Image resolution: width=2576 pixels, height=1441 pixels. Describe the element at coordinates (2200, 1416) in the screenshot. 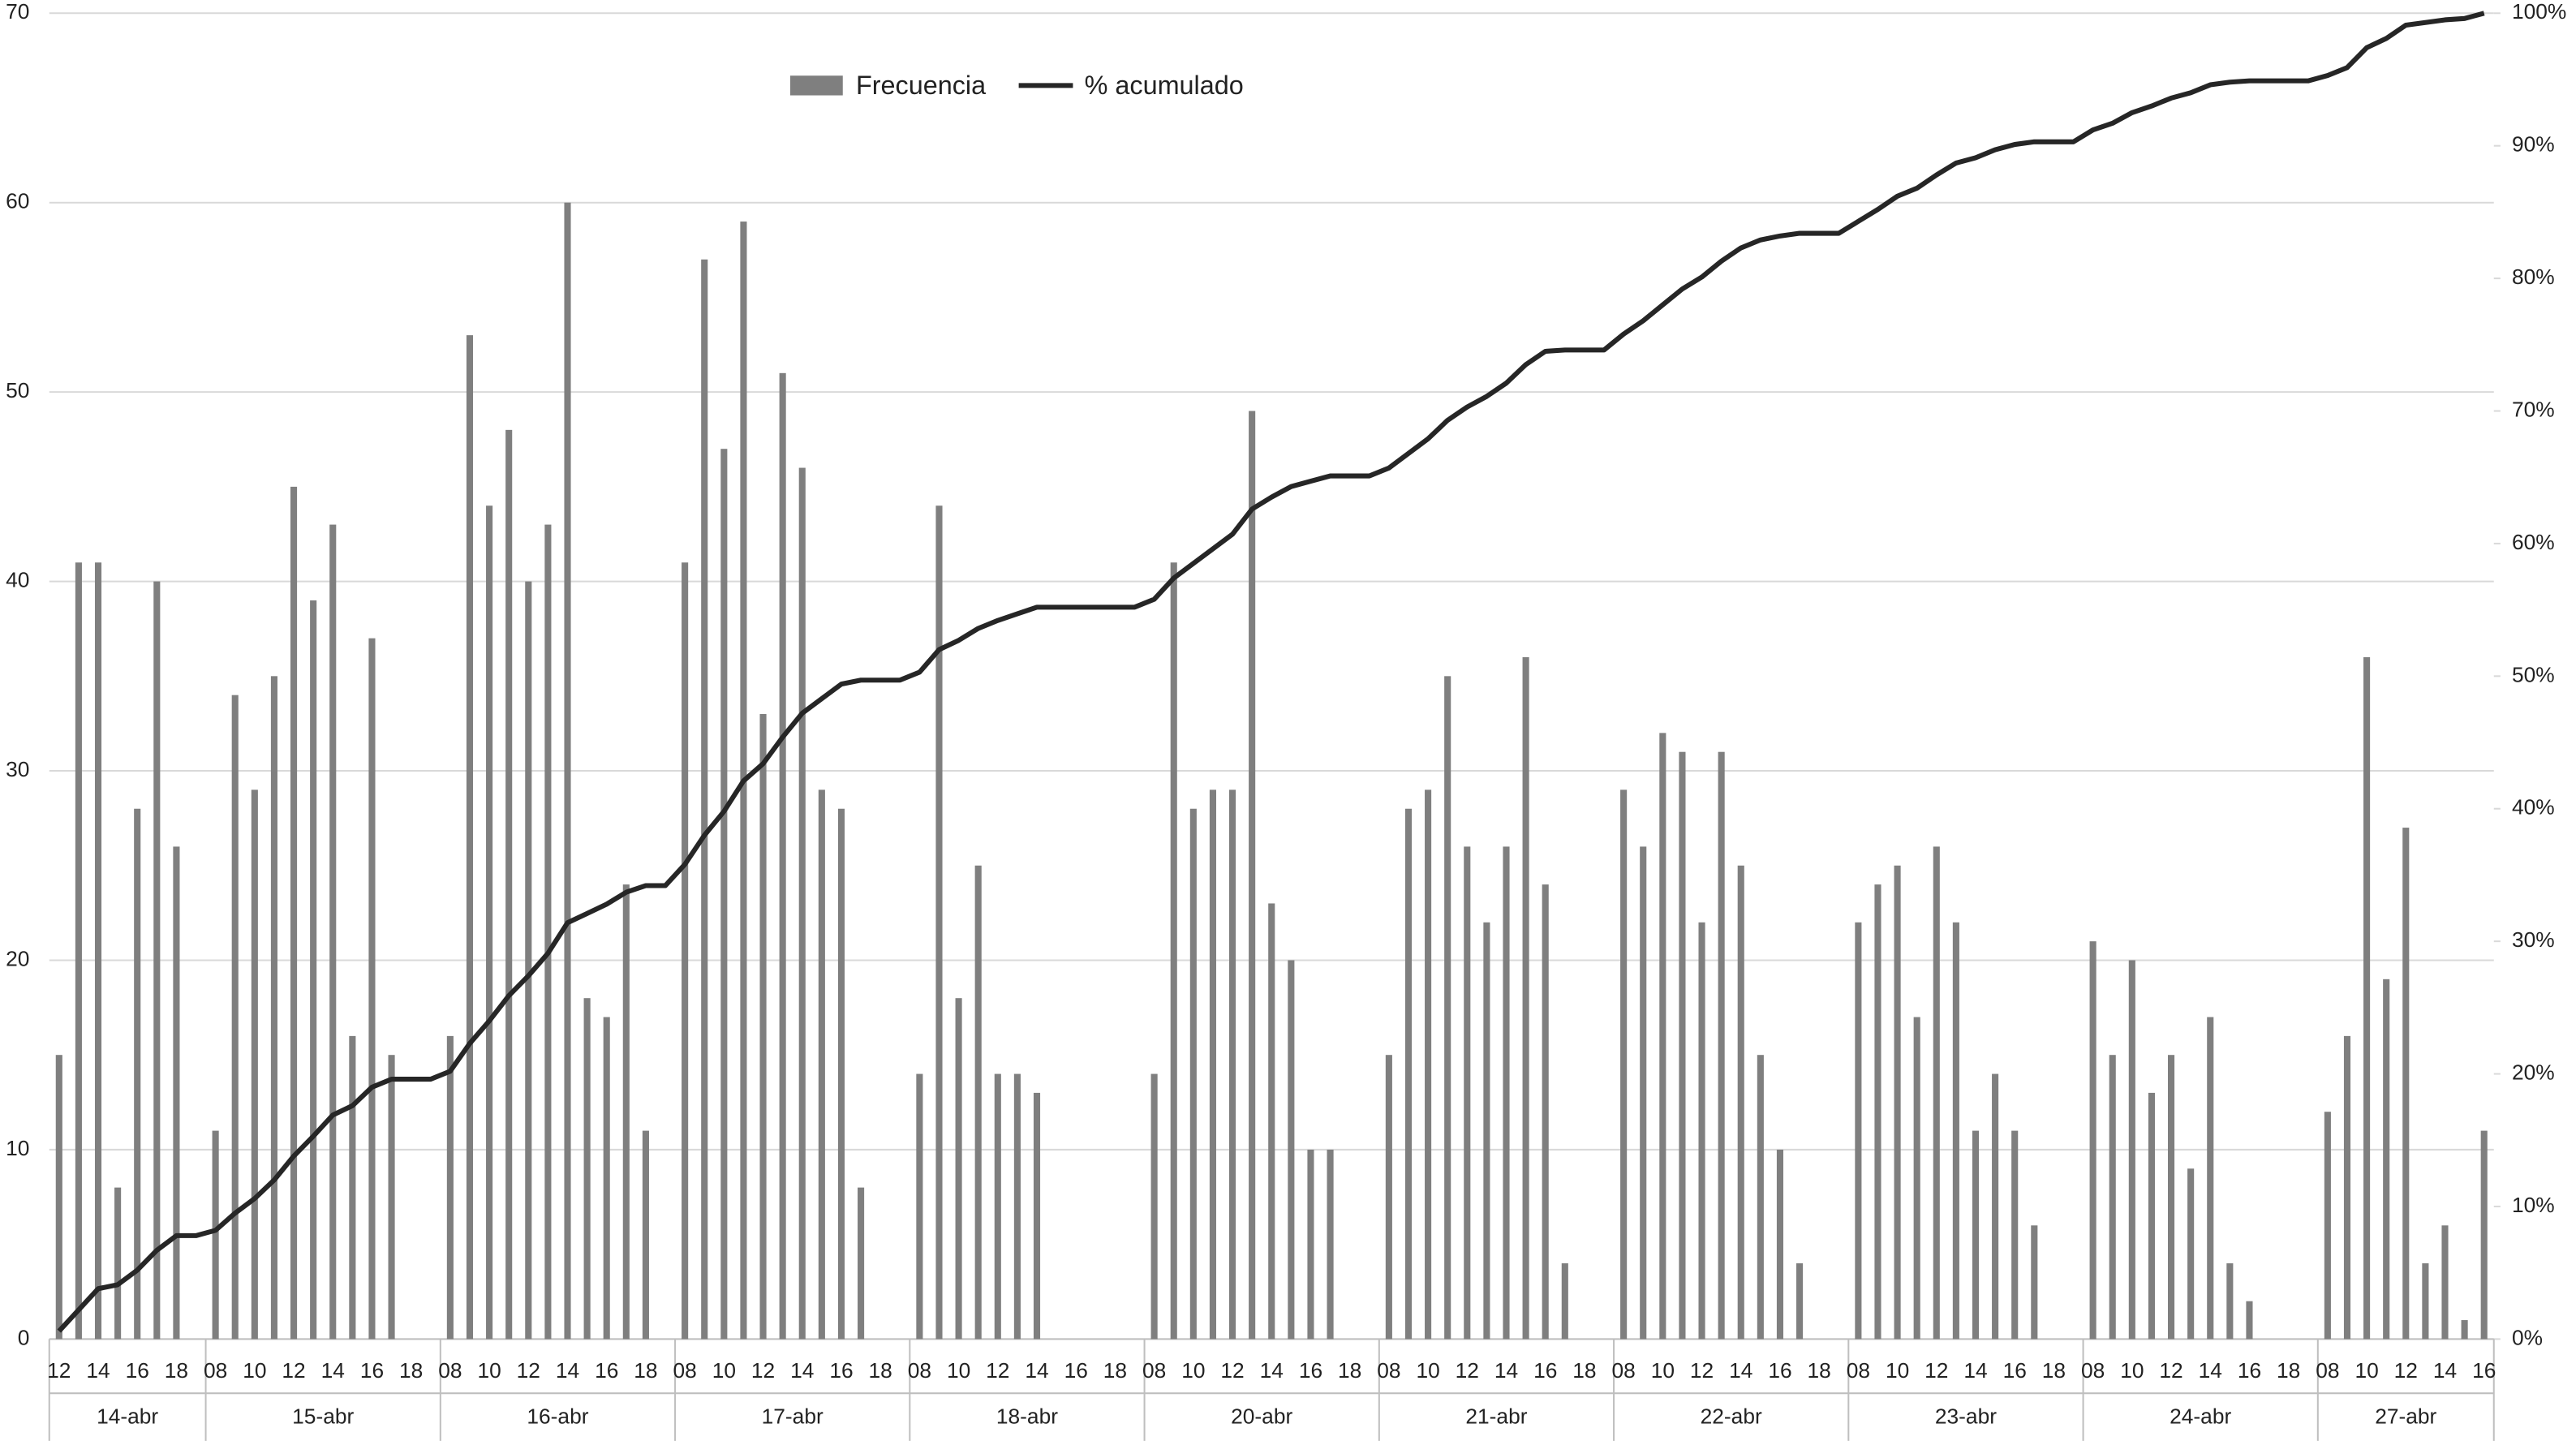

I see `group-label: 24-abr` at that location.